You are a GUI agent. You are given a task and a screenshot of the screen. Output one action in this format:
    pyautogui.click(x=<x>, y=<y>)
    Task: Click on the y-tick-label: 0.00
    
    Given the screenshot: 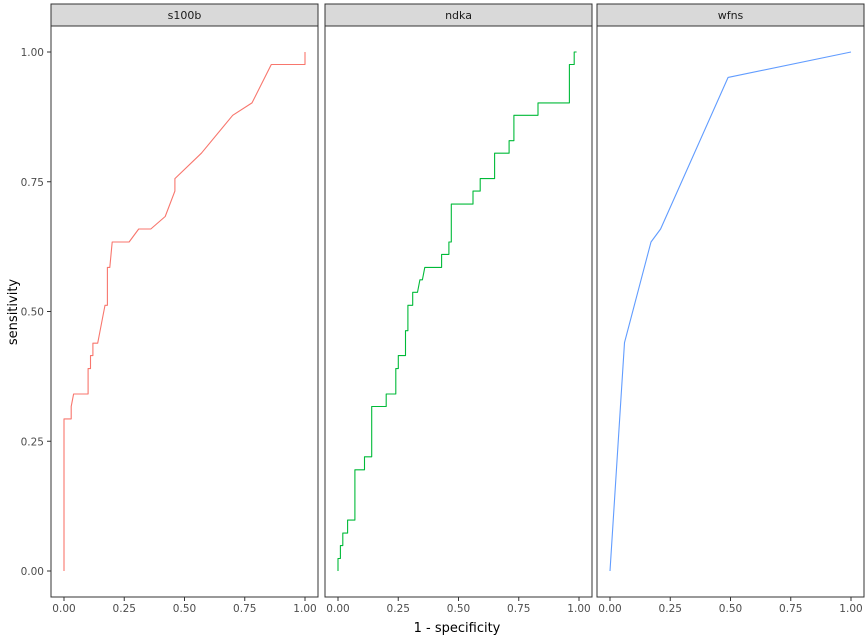 What is the action you would take?
    pyautogui.click(x=32, y=572)
    